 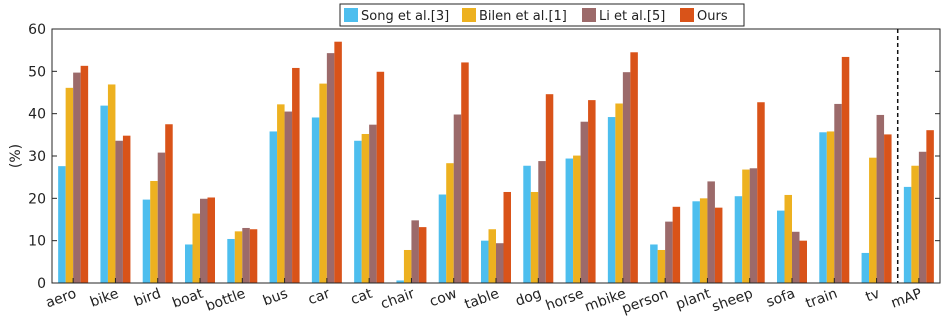 What do you see at coordinates (37, 72) in the screenshot?
I see `y-tick-label: 50` at bounding box center [37, 72].